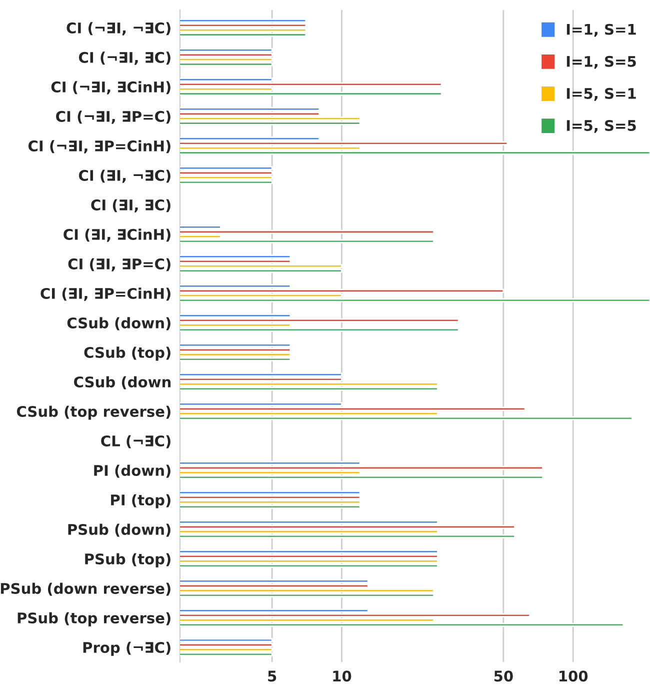 The width and height of the screenshot is (650, 692). Describe the element at coordinates (342, 676) in the screenshot. I see `x-tick-label: 10` at that location.